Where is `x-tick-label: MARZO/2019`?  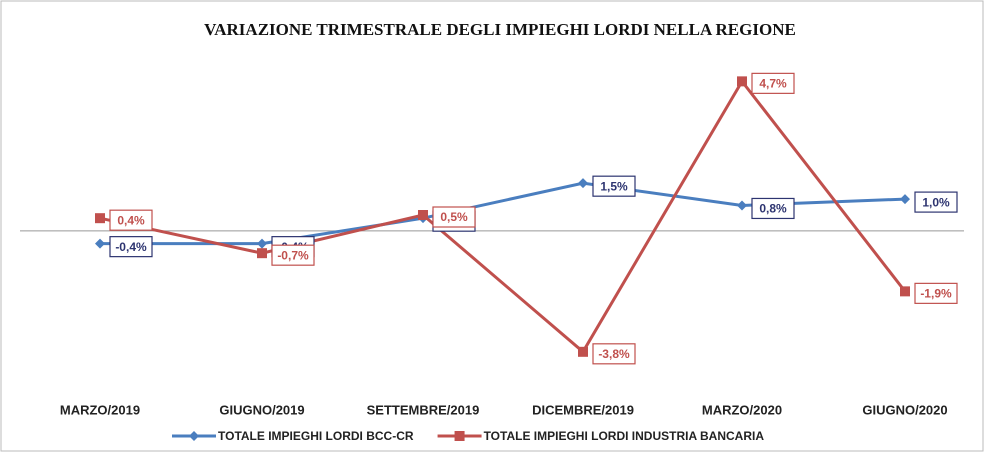 x-tick-label: MARZO/2019 is located at coordinates (100, 409).